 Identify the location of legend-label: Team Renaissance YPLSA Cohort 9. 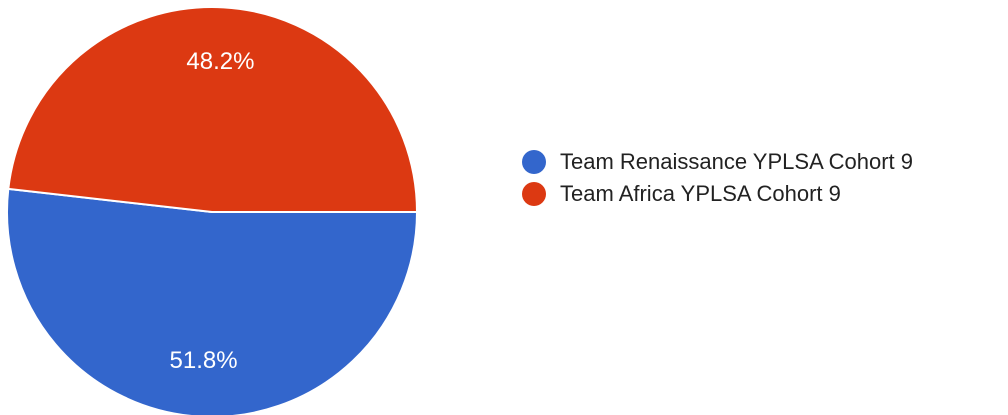
(737, 161).